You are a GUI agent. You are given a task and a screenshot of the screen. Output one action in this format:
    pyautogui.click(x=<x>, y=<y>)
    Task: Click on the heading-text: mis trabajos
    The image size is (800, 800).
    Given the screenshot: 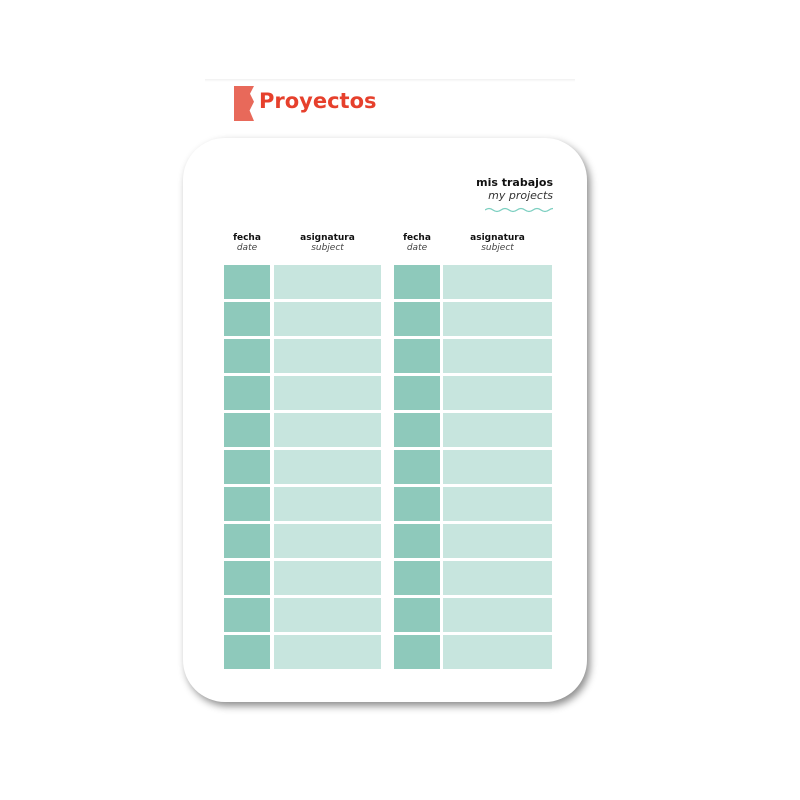 What is the action you would take?
    pyautogui.click(x=514, y=182)
    